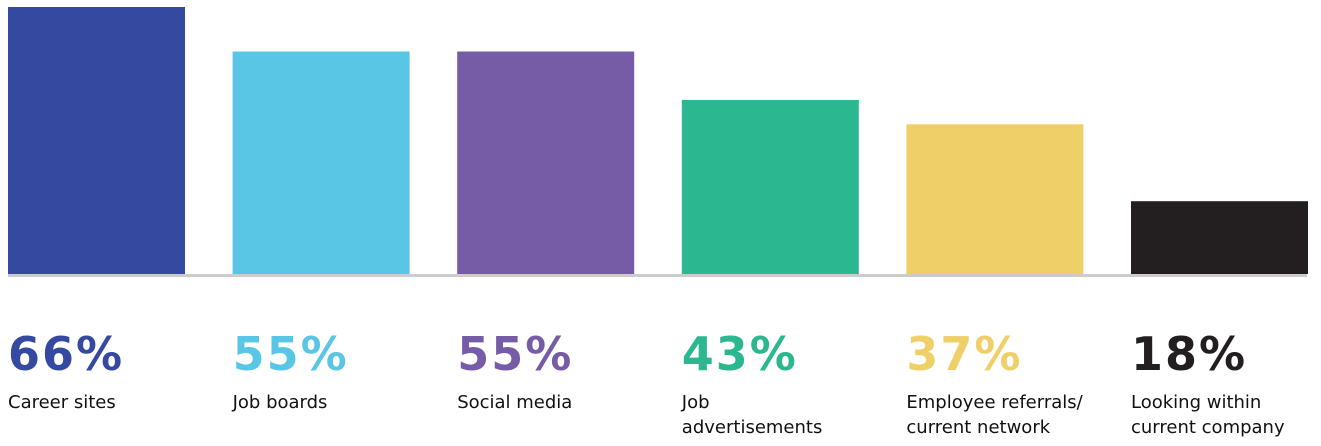 This screenshot has height=446, width=1321. Describe the element at coordinates (1189, 354) in the screenshot. I see `value-label-looking-within-company: 18%` at that location.